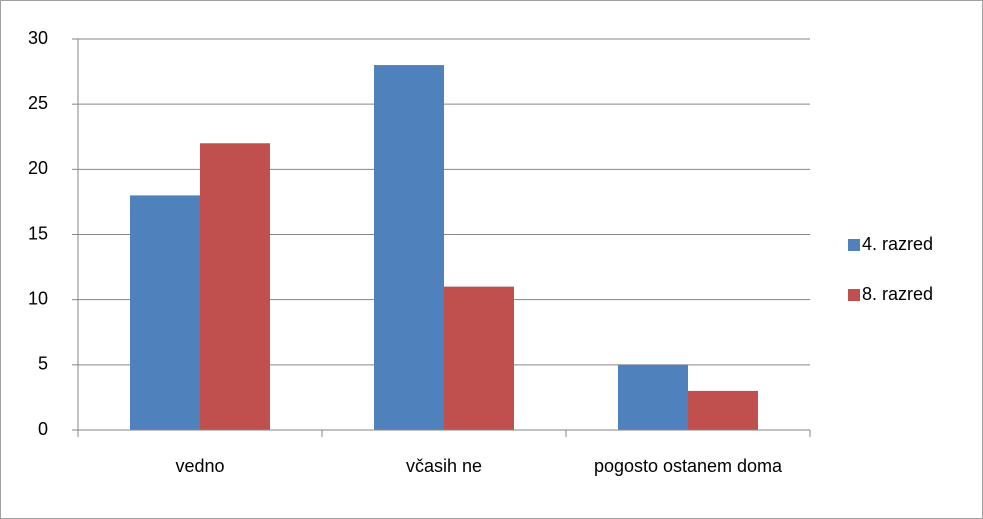 This screenshot has width=983, height=519. Describe the element at coordinates (43, 429) in the screenshot. I see `y-tick-label: 0` at that location.